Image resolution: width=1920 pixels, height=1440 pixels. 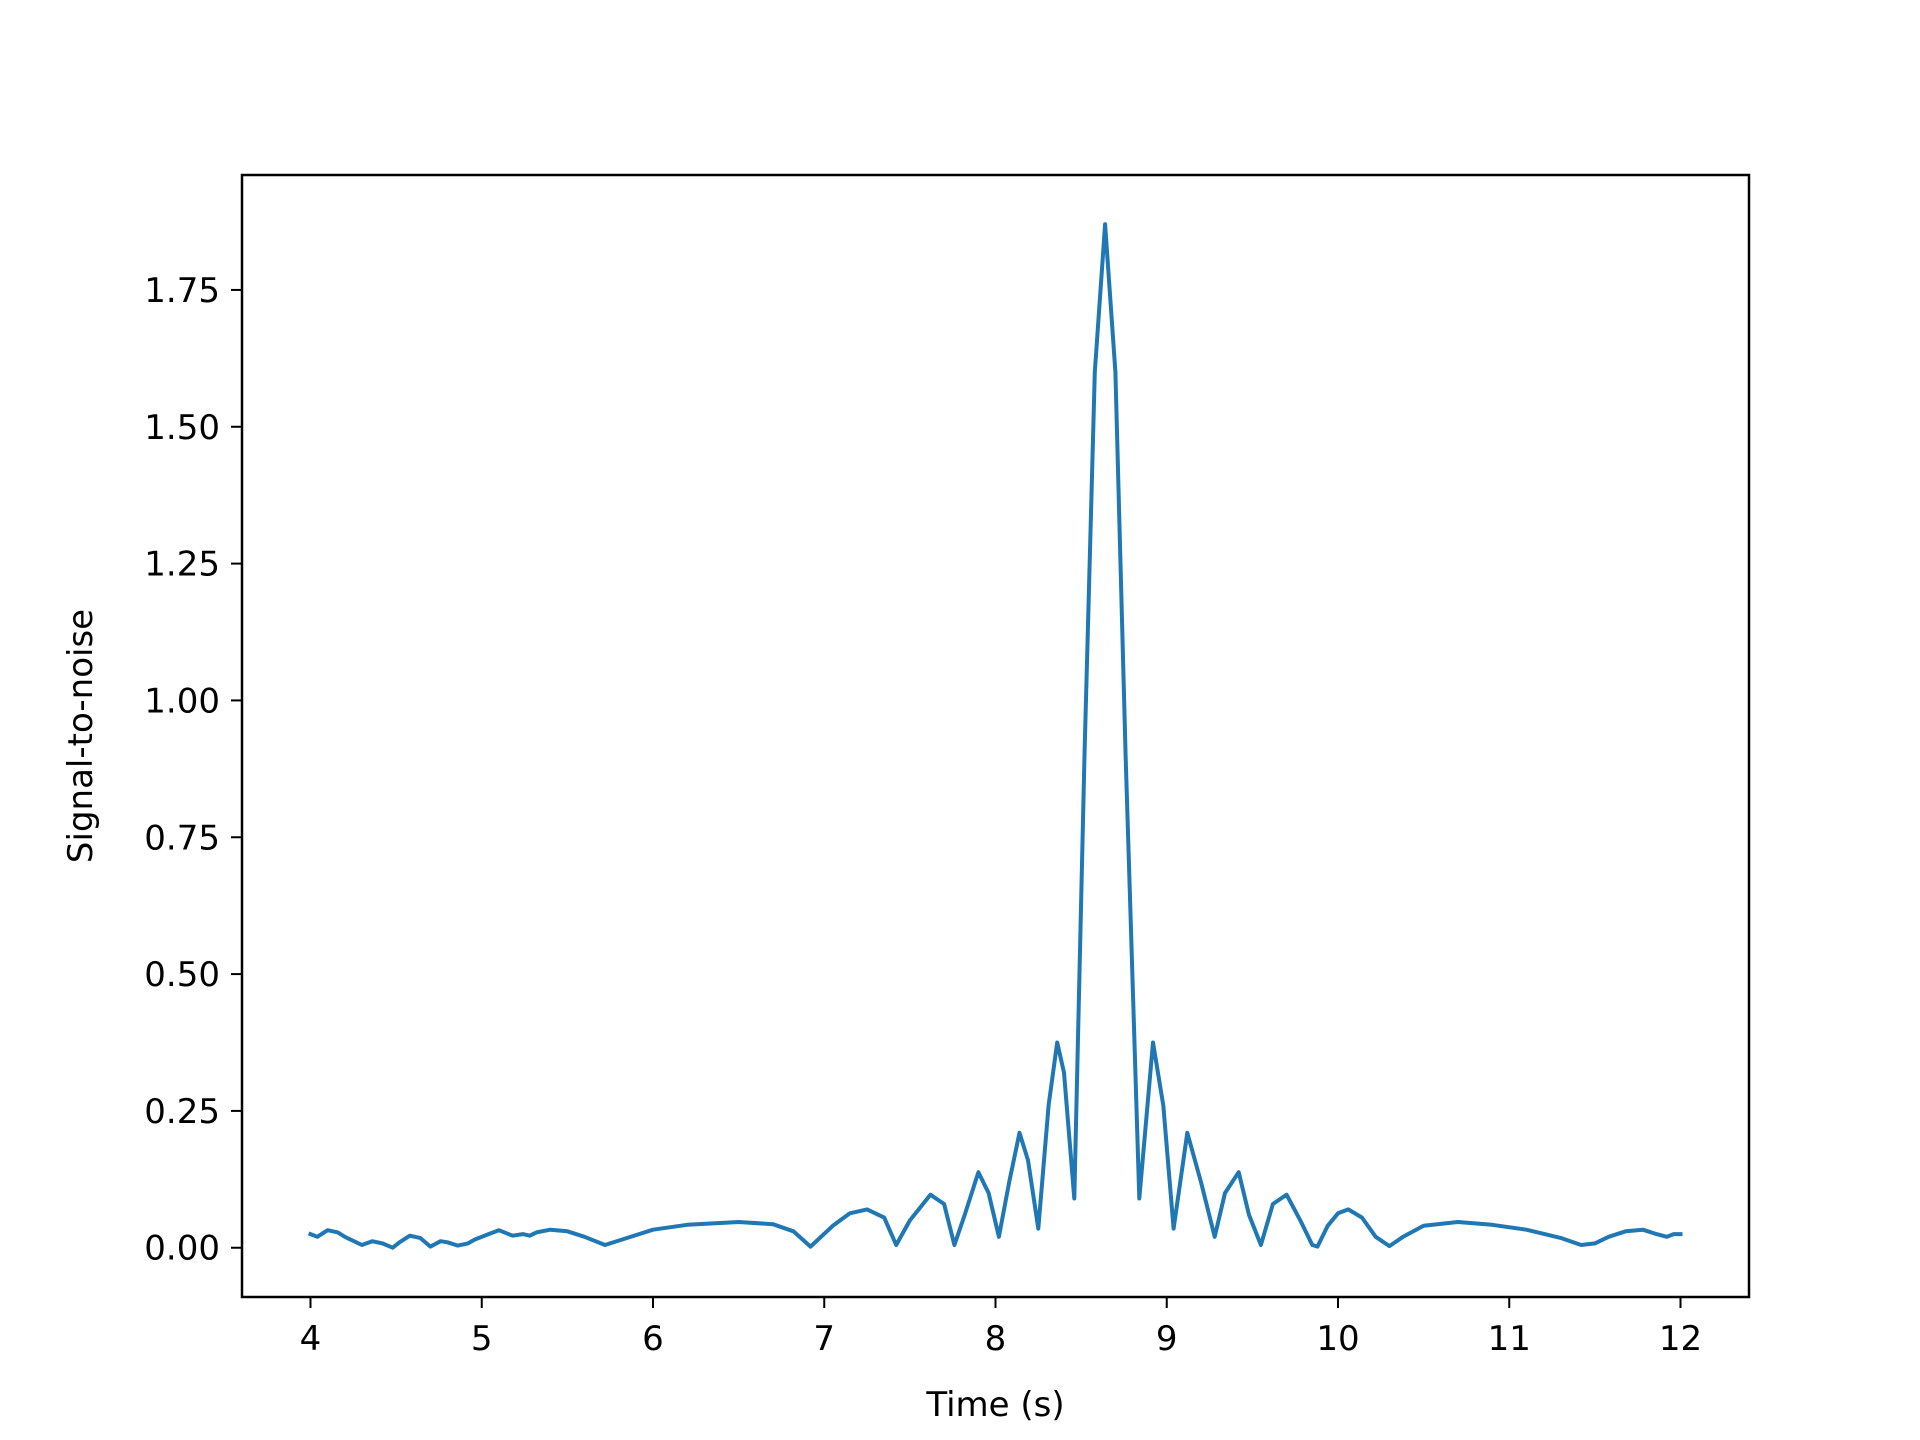 I want to click on y-tick-label: 0.50, so click(x=182, y=975).